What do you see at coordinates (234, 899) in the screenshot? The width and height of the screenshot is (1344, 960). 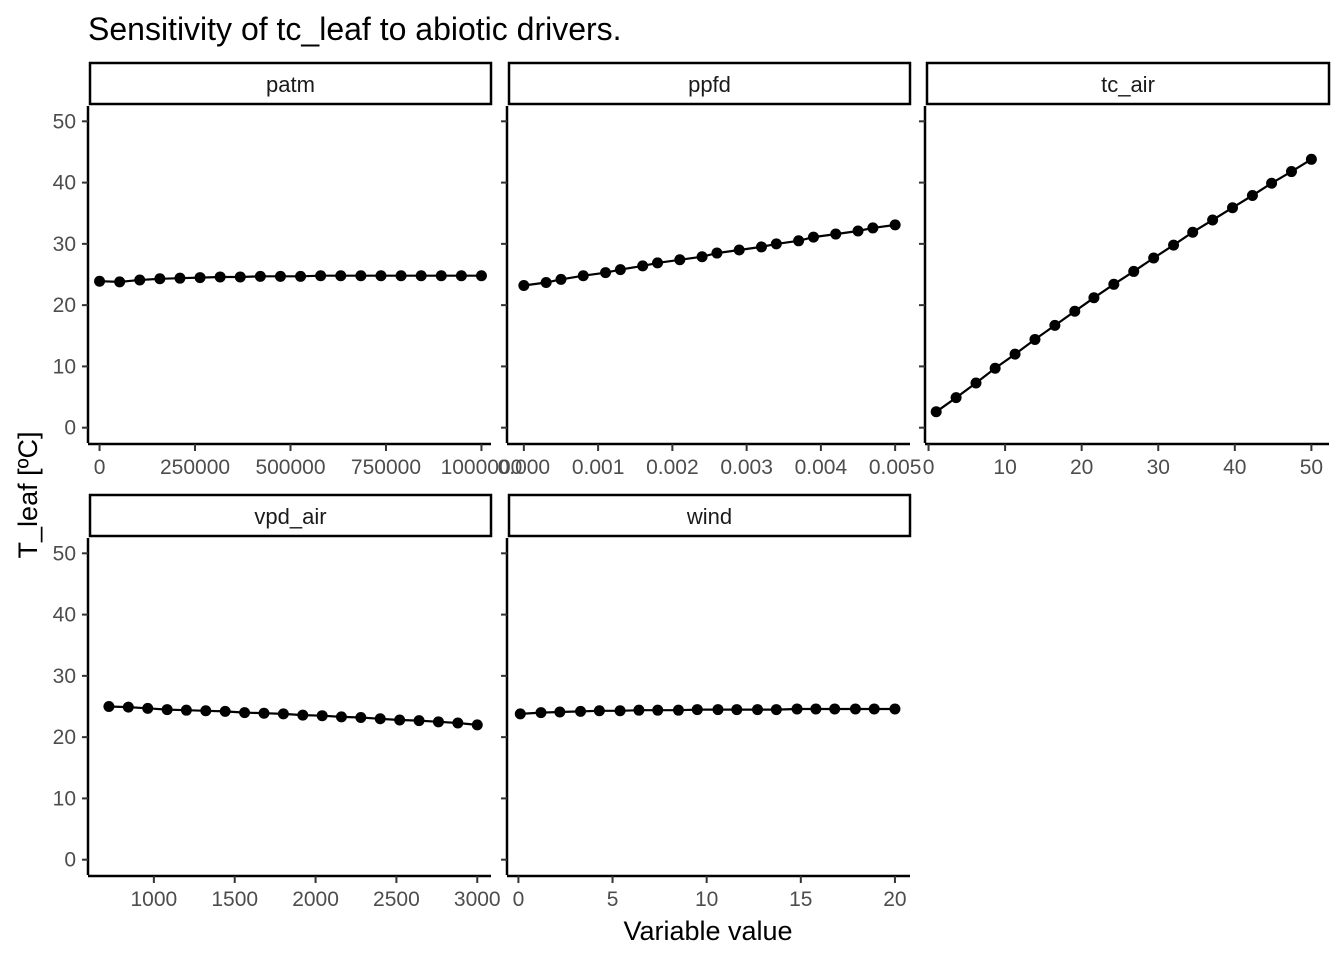 I see `x-tick-label: 1500` at bounding box center [234, 899].